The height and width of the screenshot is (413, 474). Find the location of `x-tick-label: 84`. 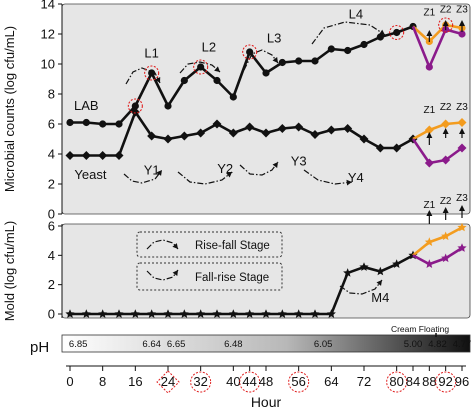

x-tick-label: 84 is located at coordinates (413, 381).